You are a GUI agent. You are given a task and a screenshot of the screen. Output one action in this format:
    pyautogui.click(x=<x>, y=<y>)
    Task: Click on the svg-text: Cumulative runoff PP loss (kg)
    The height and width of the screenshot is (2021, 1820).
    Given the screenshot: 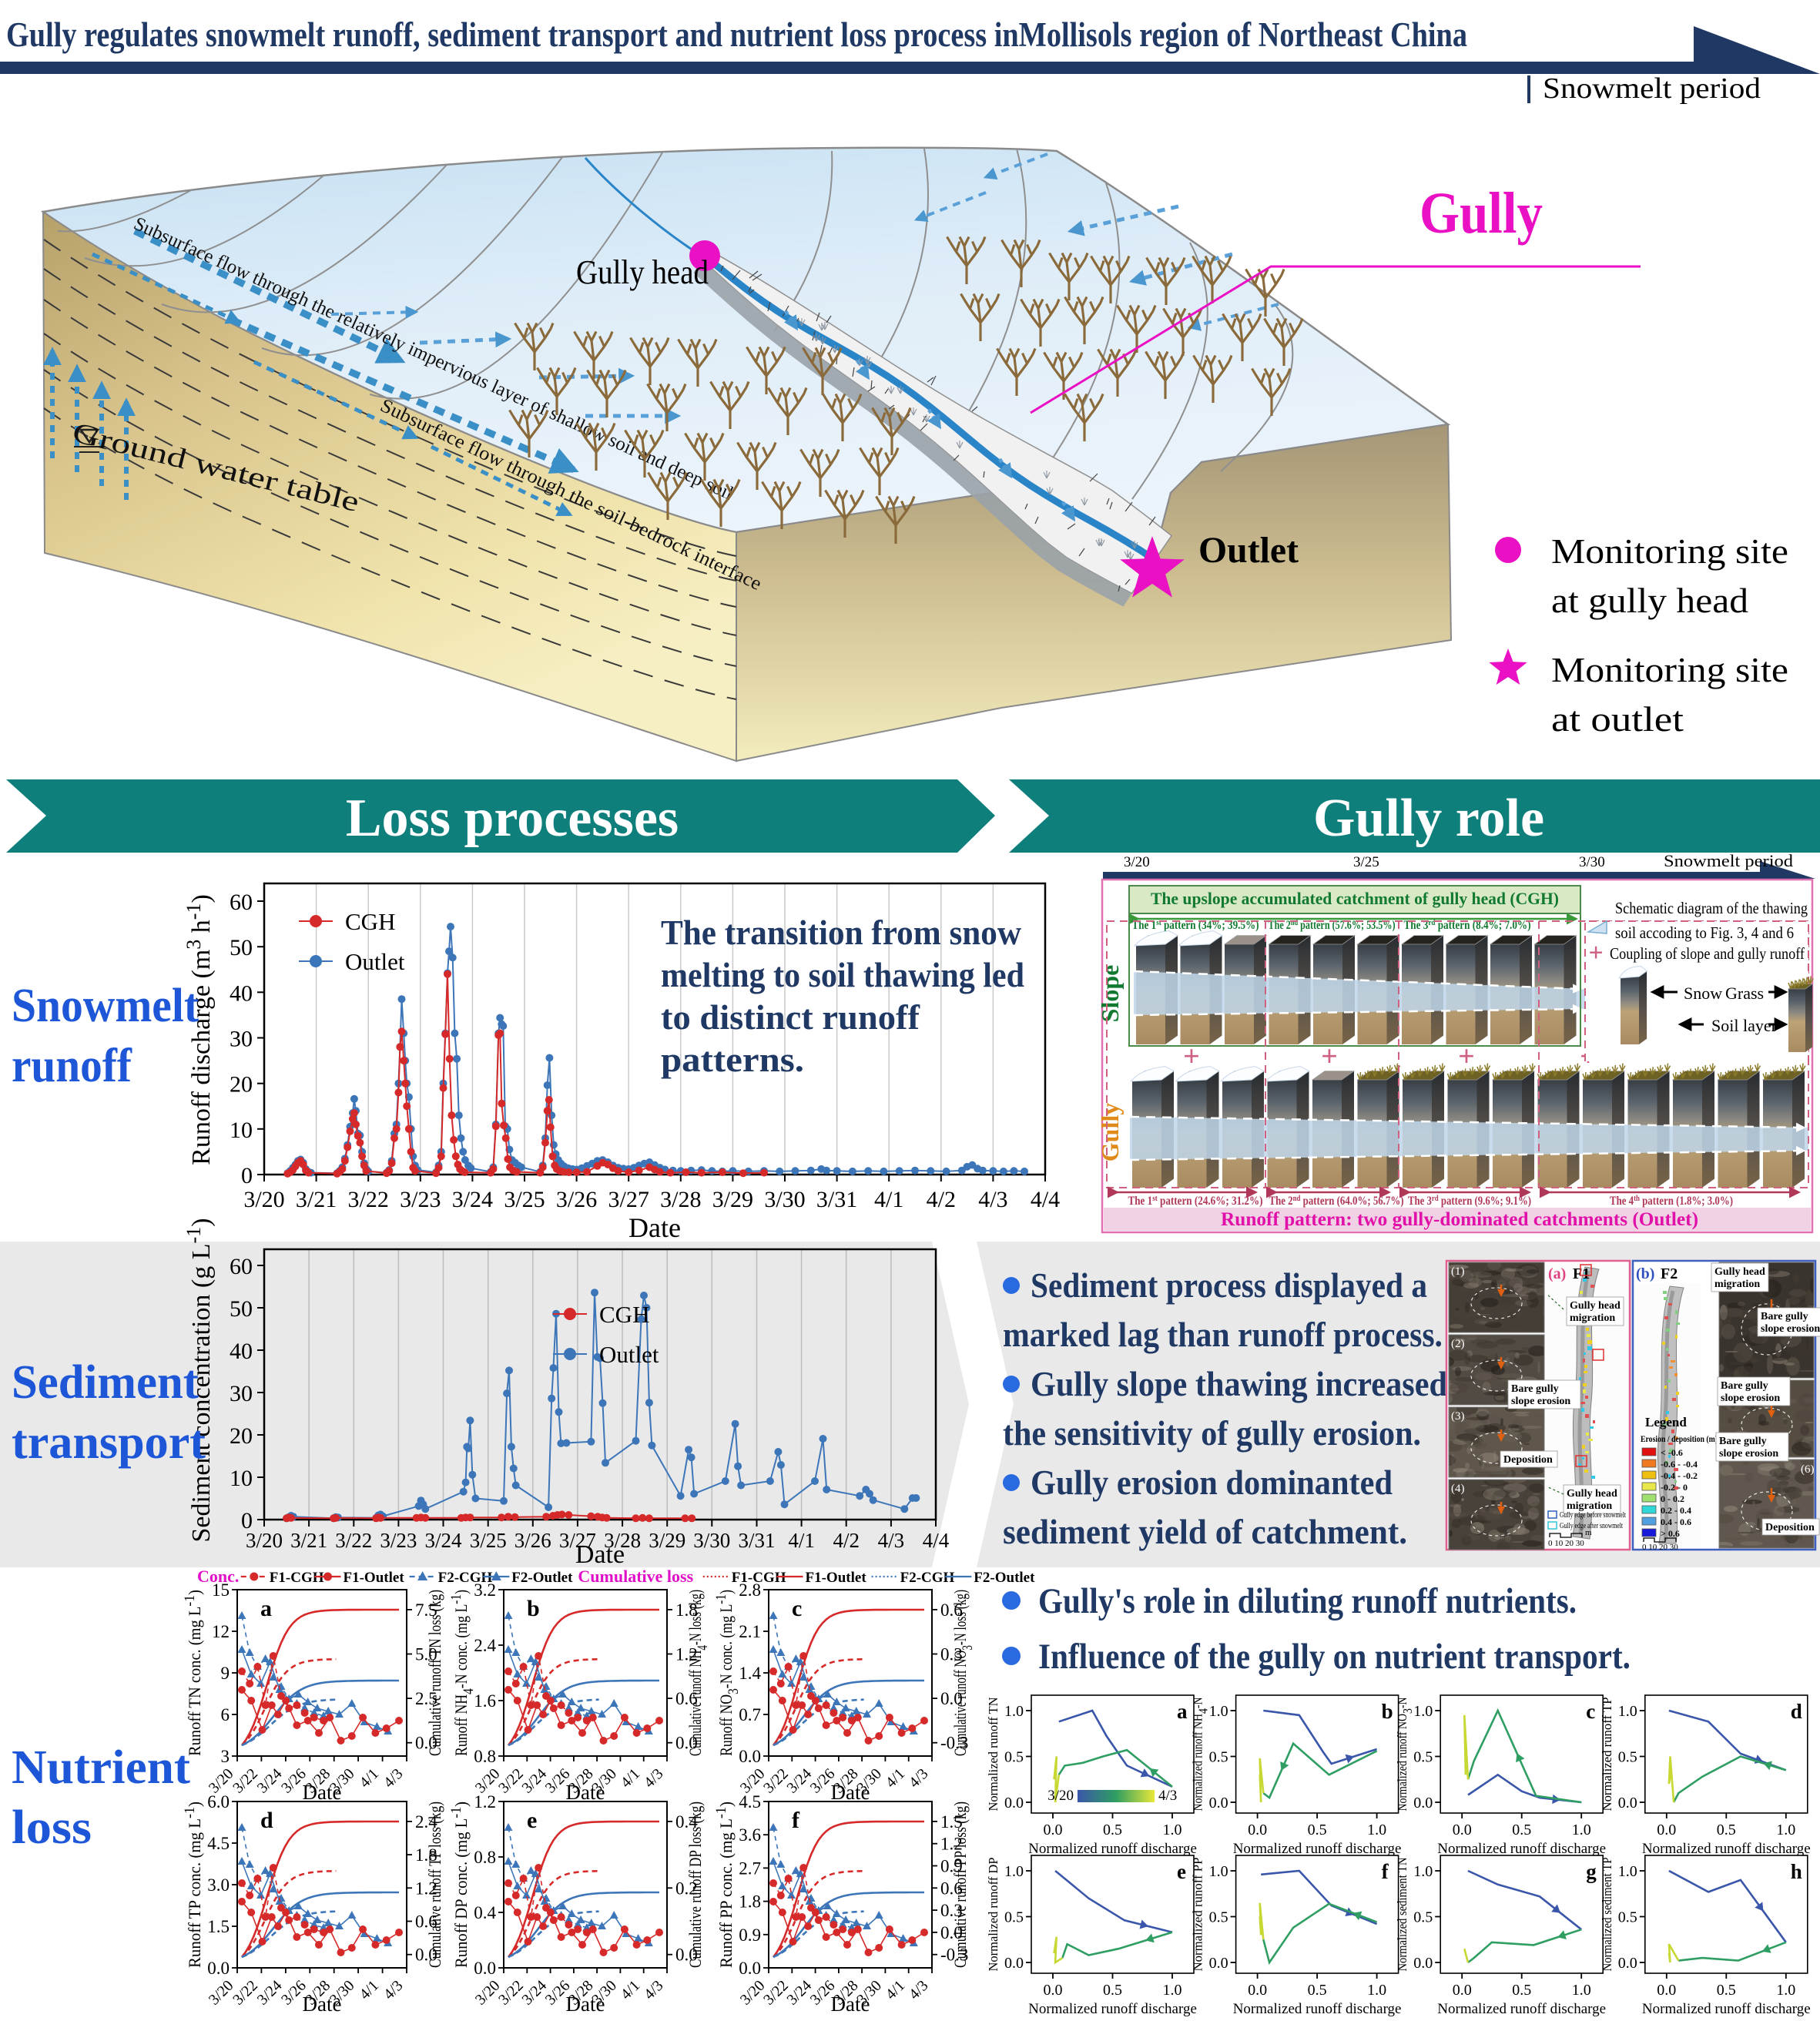 What is the action you would take?
    pyautogui.click(x=960, y=1884)
    